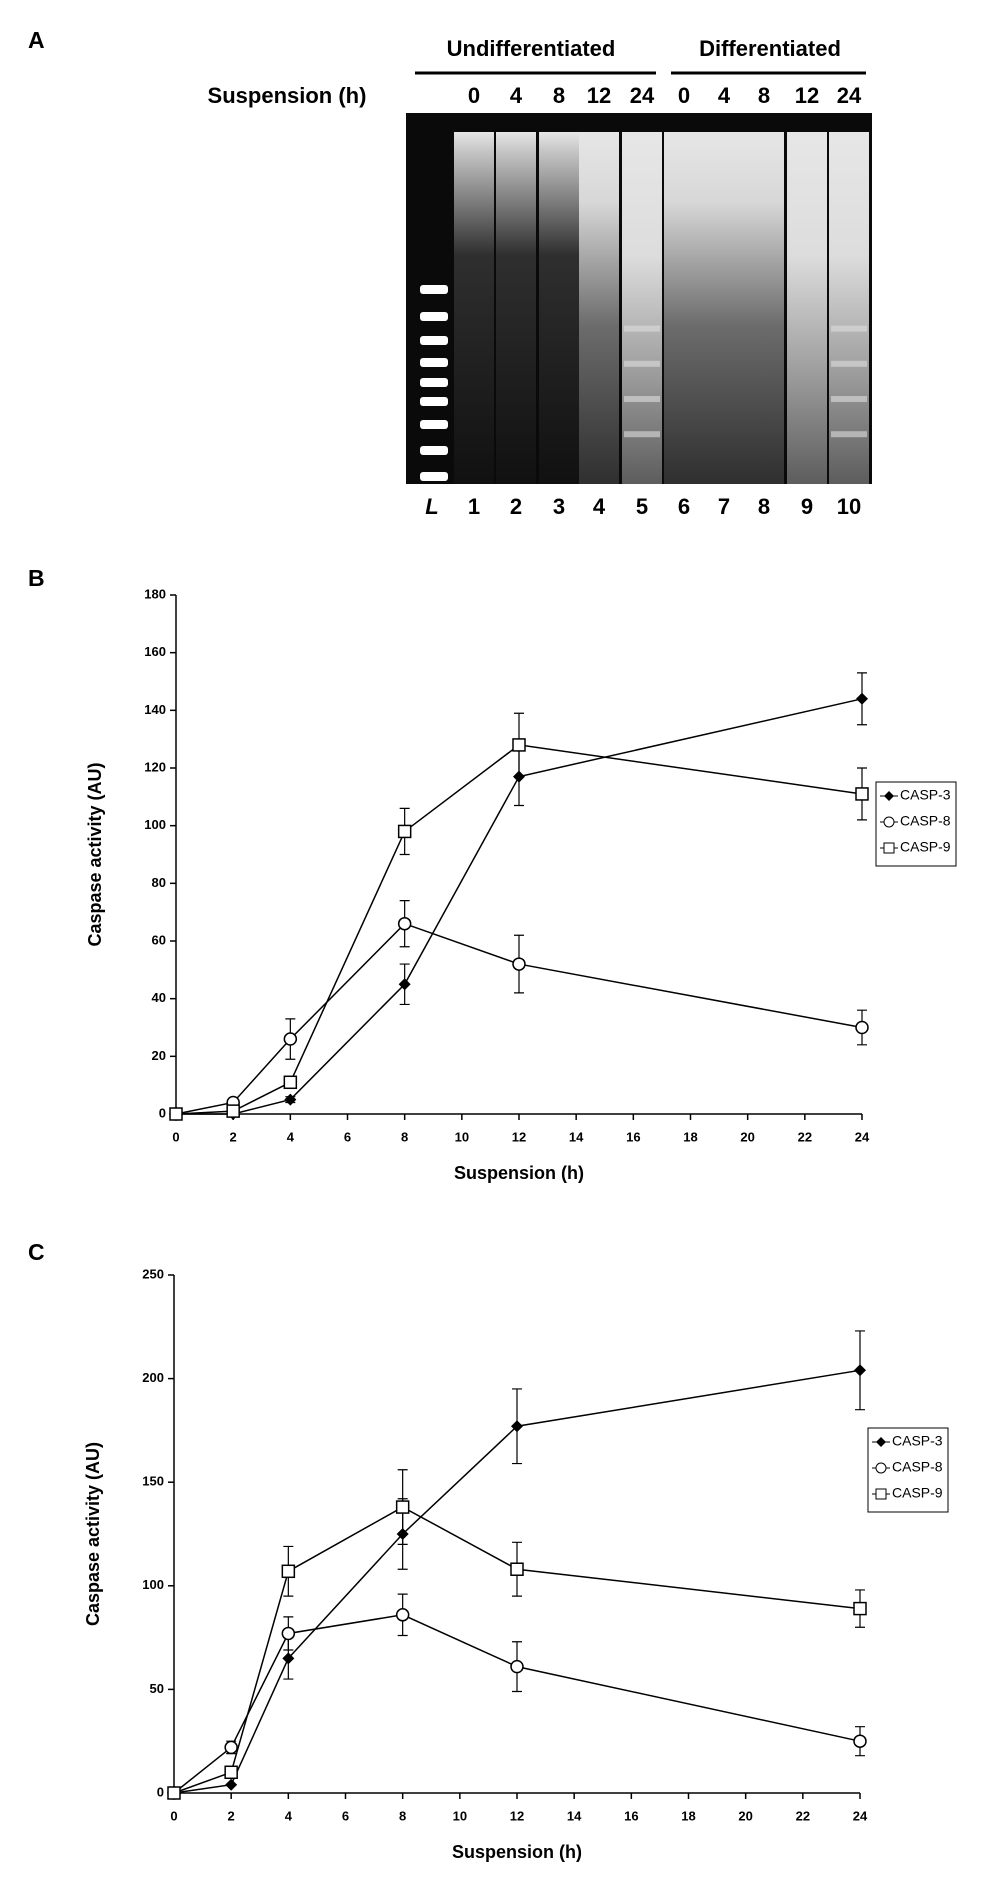 The height and width of the screenshot is (1892, 1004). What do you see at coordinates (633, 1136) in the screenshot?
I see `x-tick-label: 16` at bounding box center [633, 1136].